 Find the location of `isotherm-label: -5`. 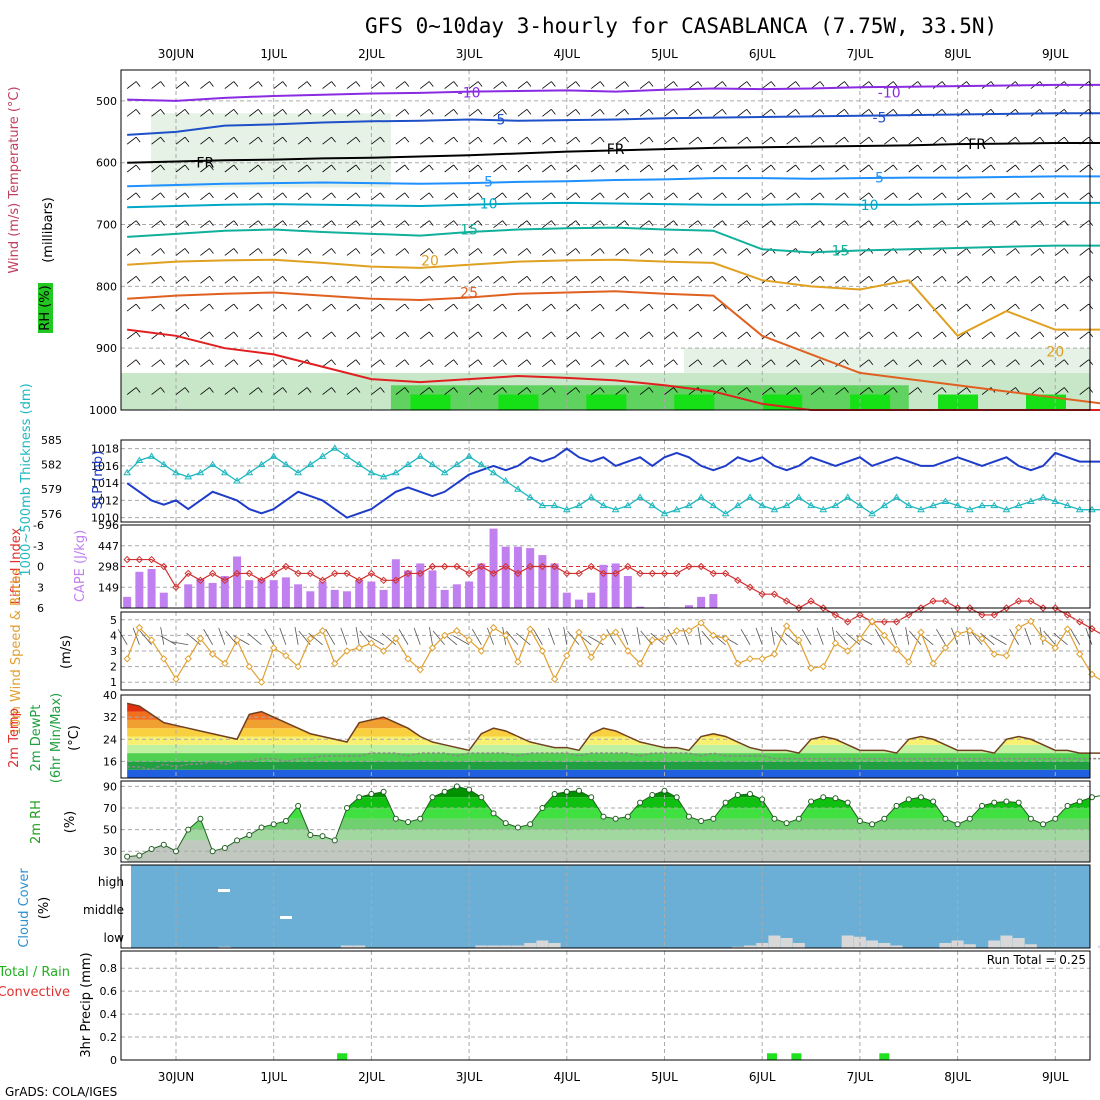

isotherm-label: -5 is located at coordinates (498, 120).